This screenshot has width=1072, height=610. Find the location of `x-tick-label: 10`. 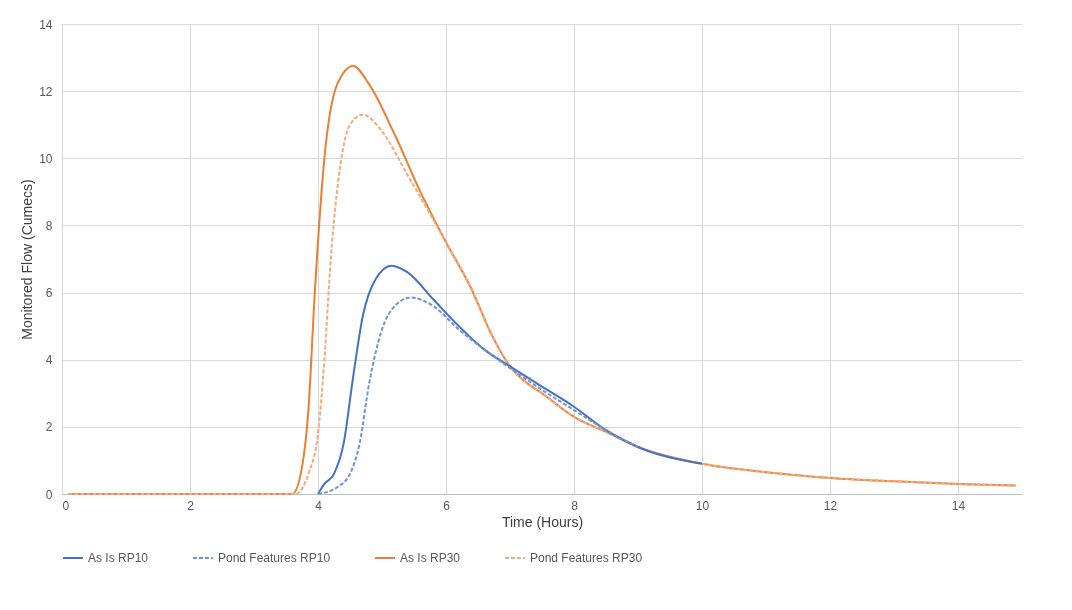

x-tick-label: 10 is located at coordinates (702, 505).